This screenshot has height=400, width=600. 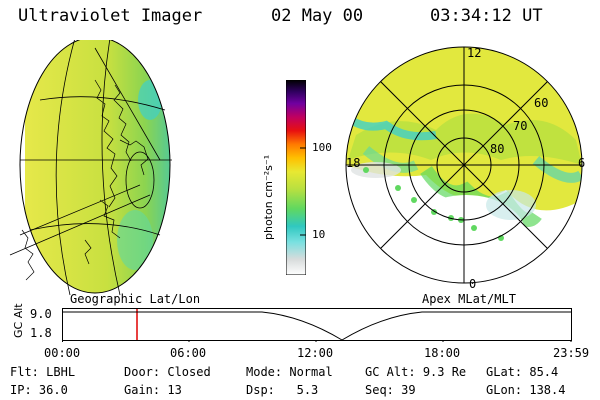 I want to click on status-seq: Seq: 39, so click(x=390, y=390).